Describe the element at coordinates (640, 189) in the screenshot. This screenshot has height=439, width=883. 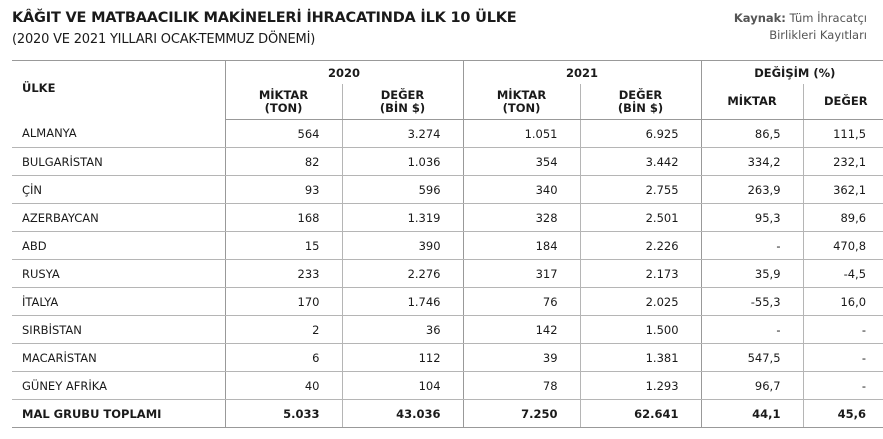
I see `deger-2021-cell: 2.755` at that location.